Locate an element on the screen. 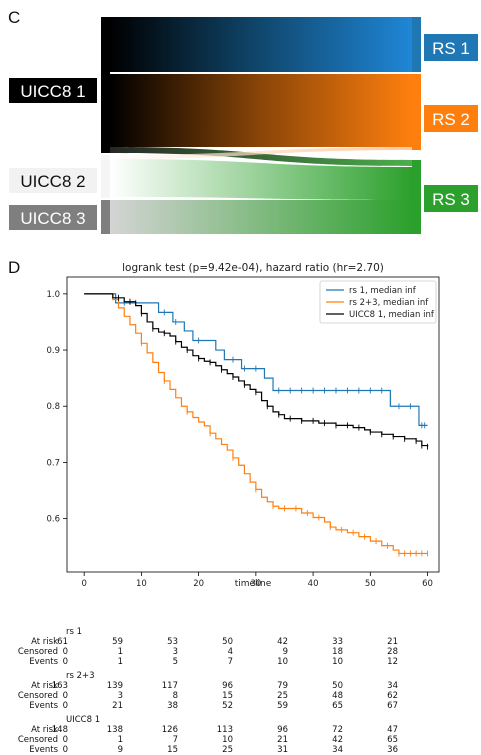  risk-value: 5 is located at coordinates (175, 662).